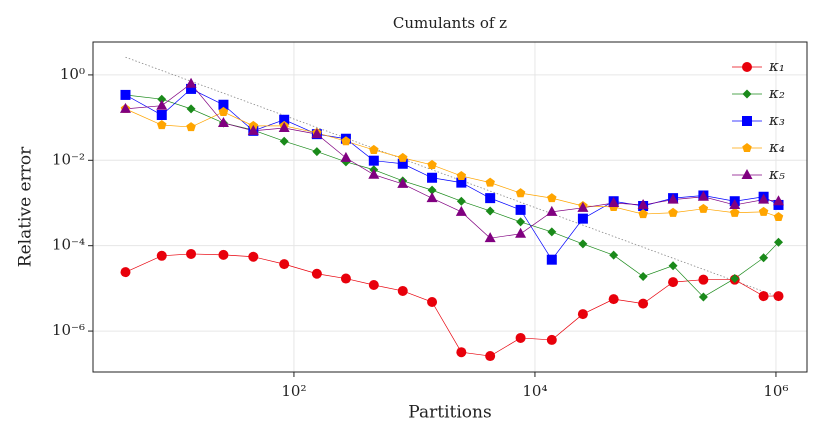 Image resolution: width=830 pixels, height=443 pixels. Describe the element at coordinates (72, 74) in the screenshot. I see `y-tick-label: 10⁰` at that location.